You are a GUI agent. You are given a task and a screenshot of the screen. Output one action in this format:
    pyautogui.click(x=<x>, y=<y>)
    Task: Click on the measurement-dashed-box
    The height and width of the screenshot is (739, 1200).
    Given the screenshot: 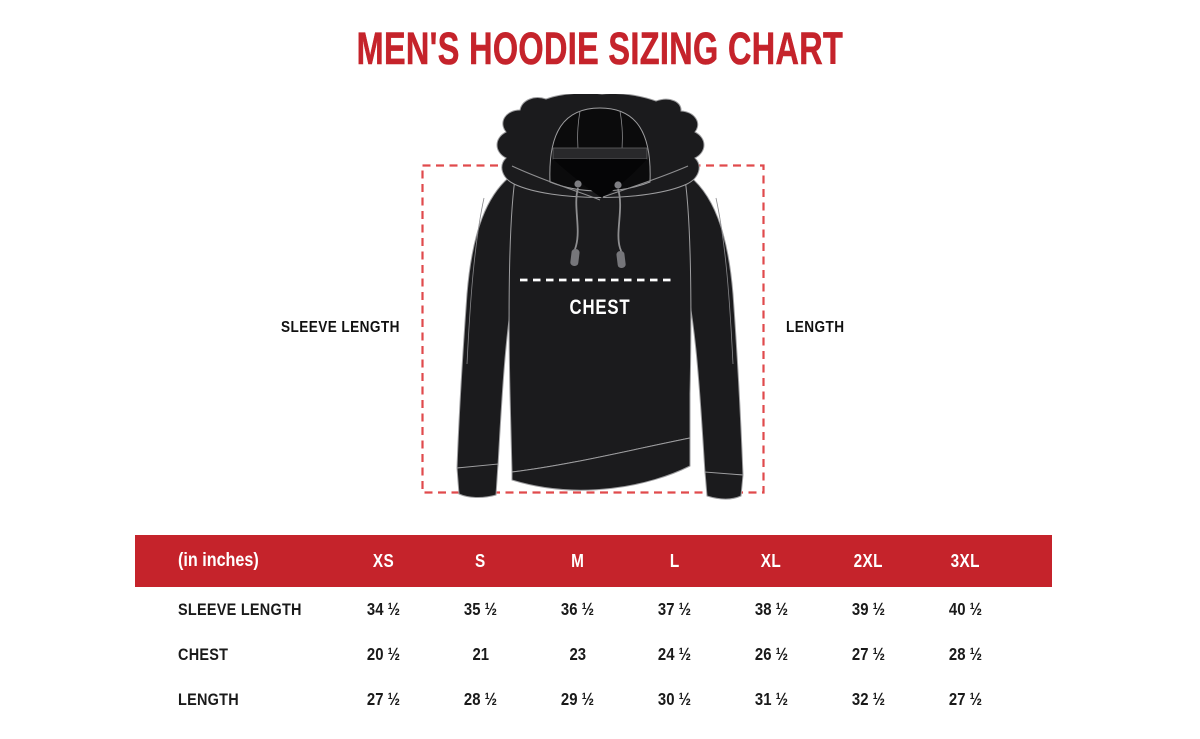 What is the action you would take?
    pyautogui.click(x=593, y=329)
    